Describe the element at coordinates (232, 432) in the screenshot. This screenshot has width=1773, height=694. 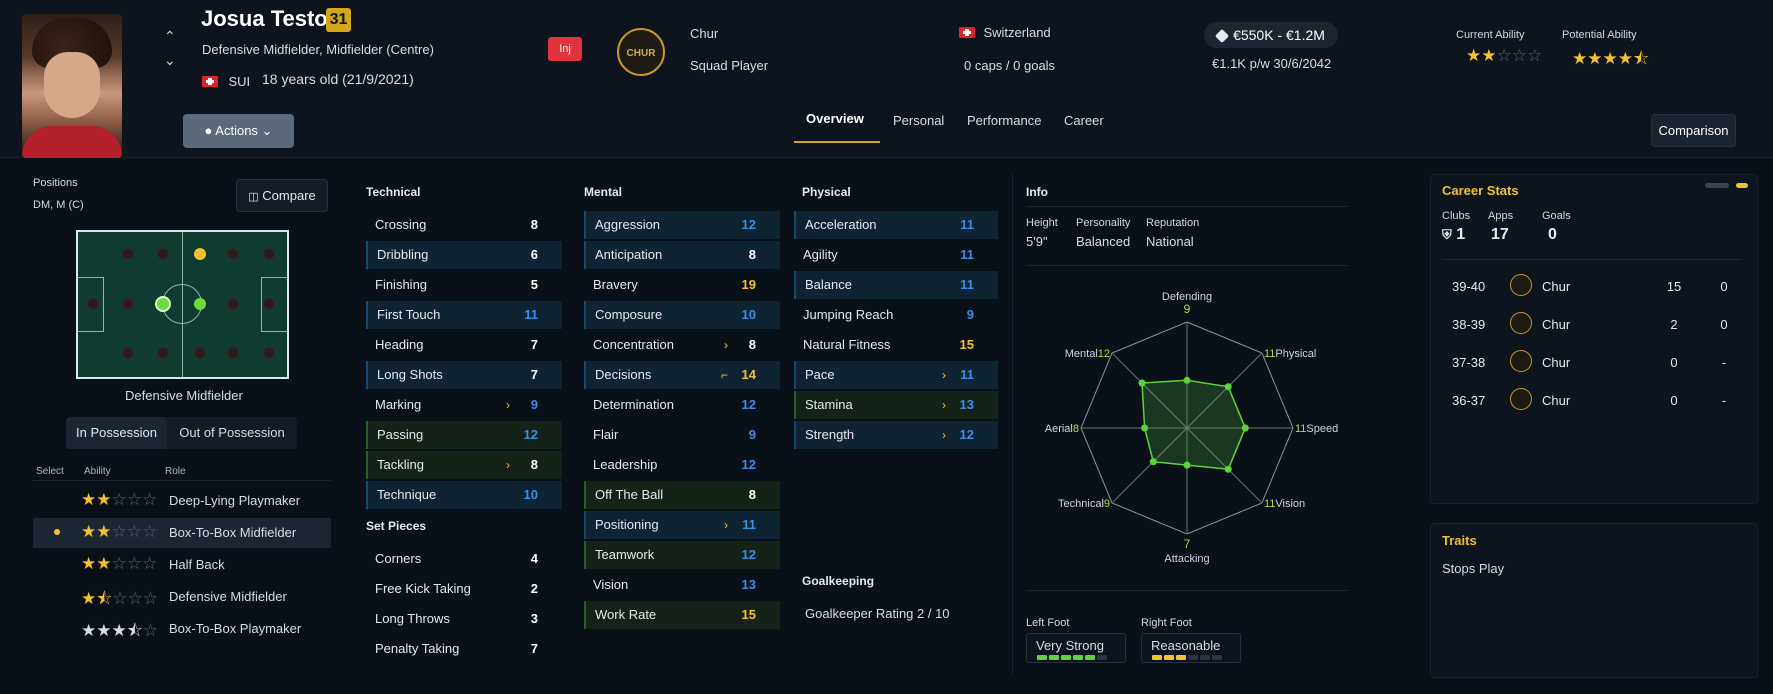
I see `out-of-possession-tab: Out of Possession` at that location.